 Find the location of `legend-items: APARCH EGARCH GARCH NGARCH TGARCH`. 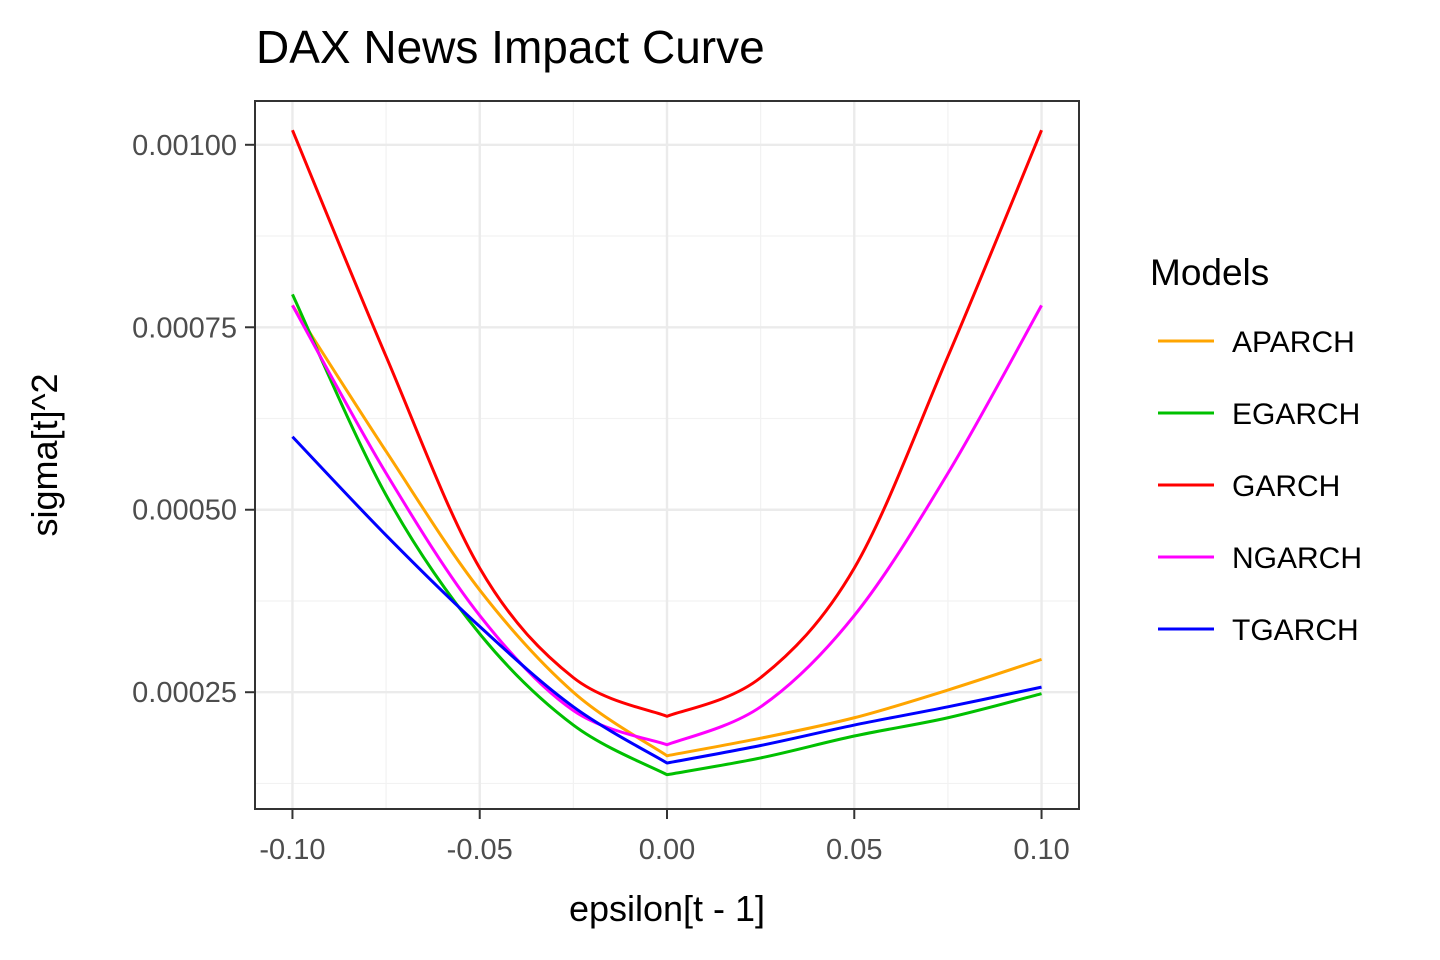

legend-items: APARCH EGARCH GARCH NGARCH TGARCH is located at coordinates (1260, 486).